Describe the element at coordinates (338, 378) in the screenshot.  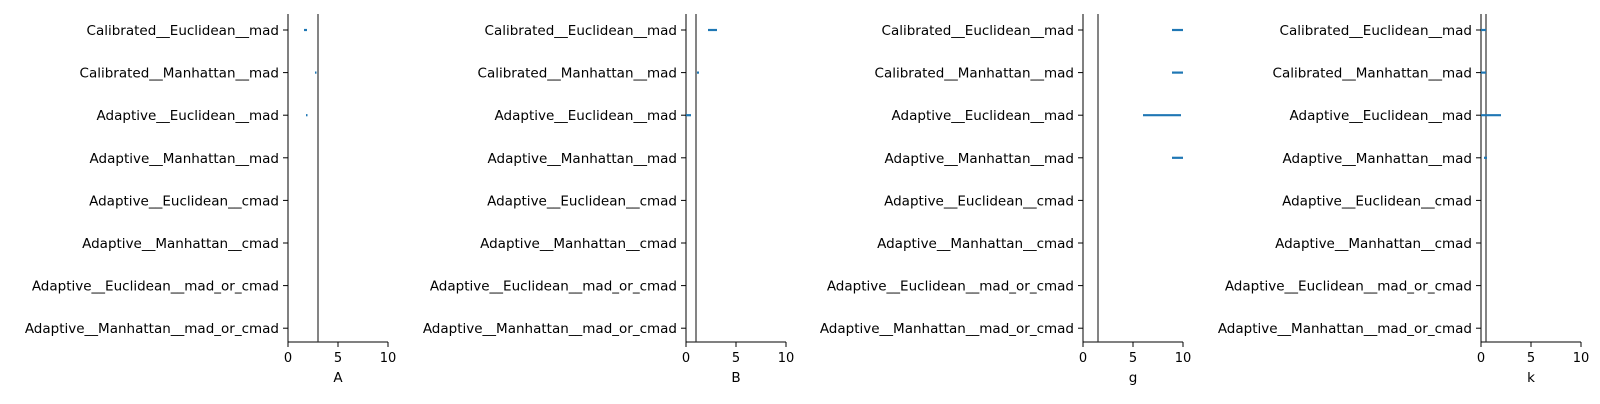
I see `x-axis-label: A` at that location.